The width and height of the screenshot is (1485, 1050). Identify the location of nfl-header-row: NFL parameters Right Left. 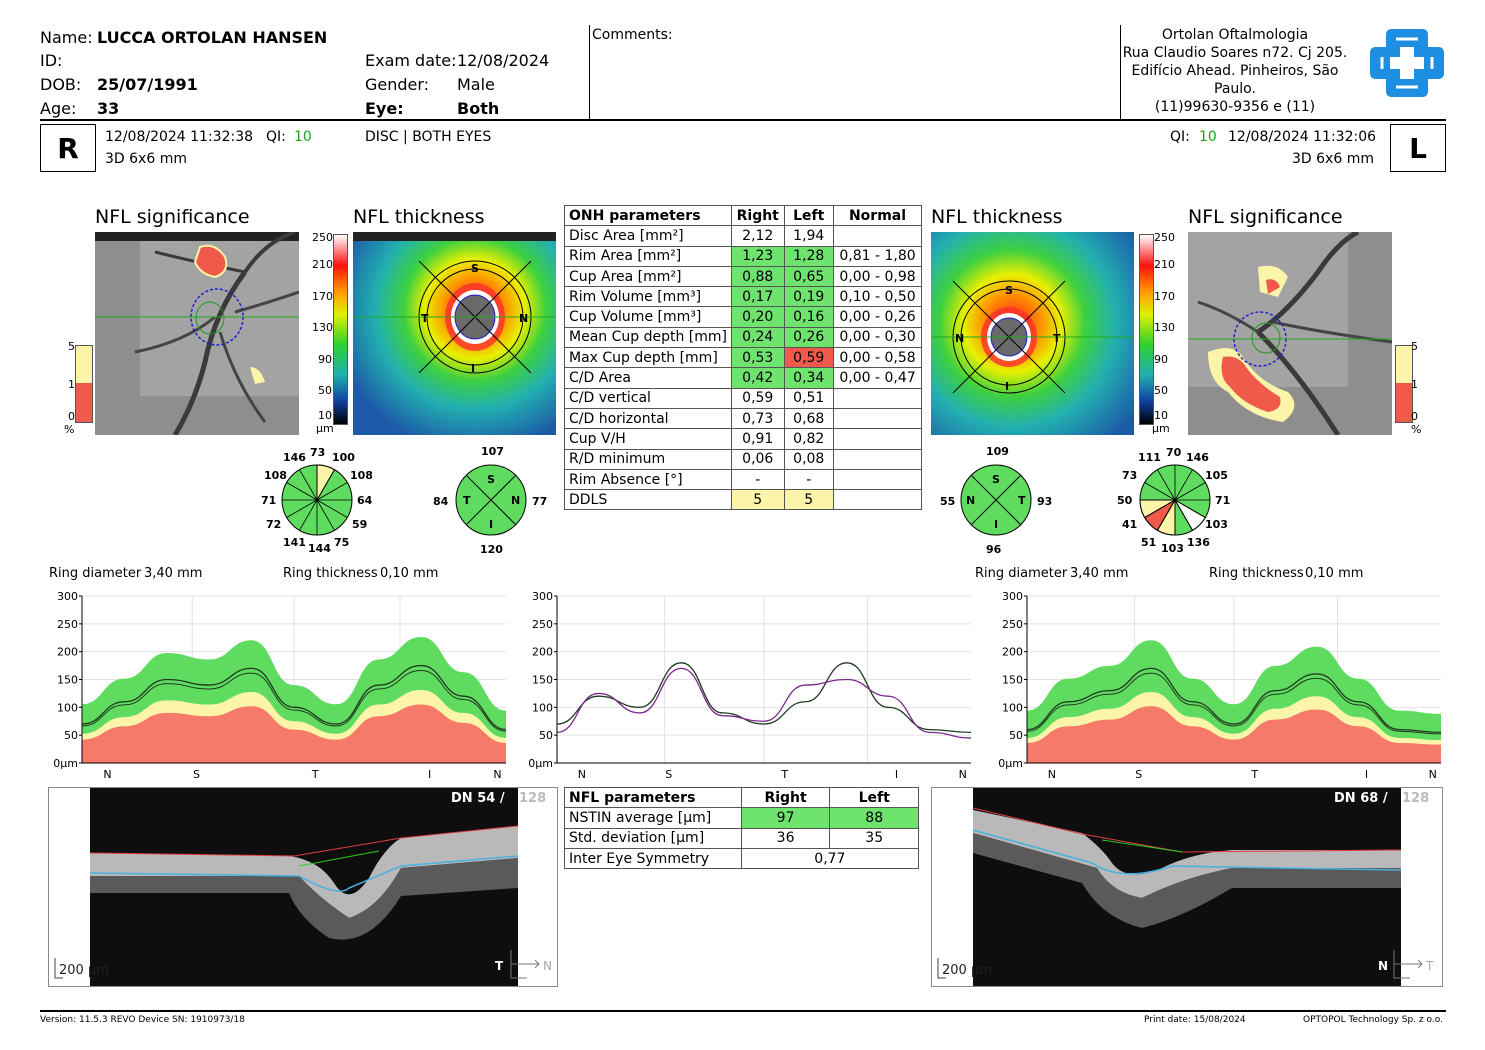
(741, 797).